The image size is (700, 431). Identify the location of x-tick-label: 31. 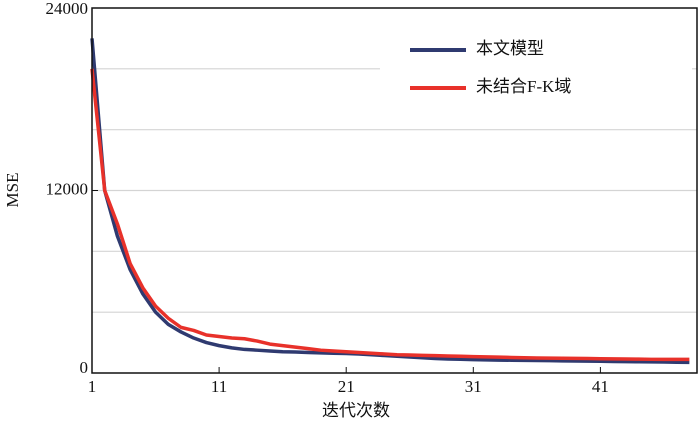
(473, 386).